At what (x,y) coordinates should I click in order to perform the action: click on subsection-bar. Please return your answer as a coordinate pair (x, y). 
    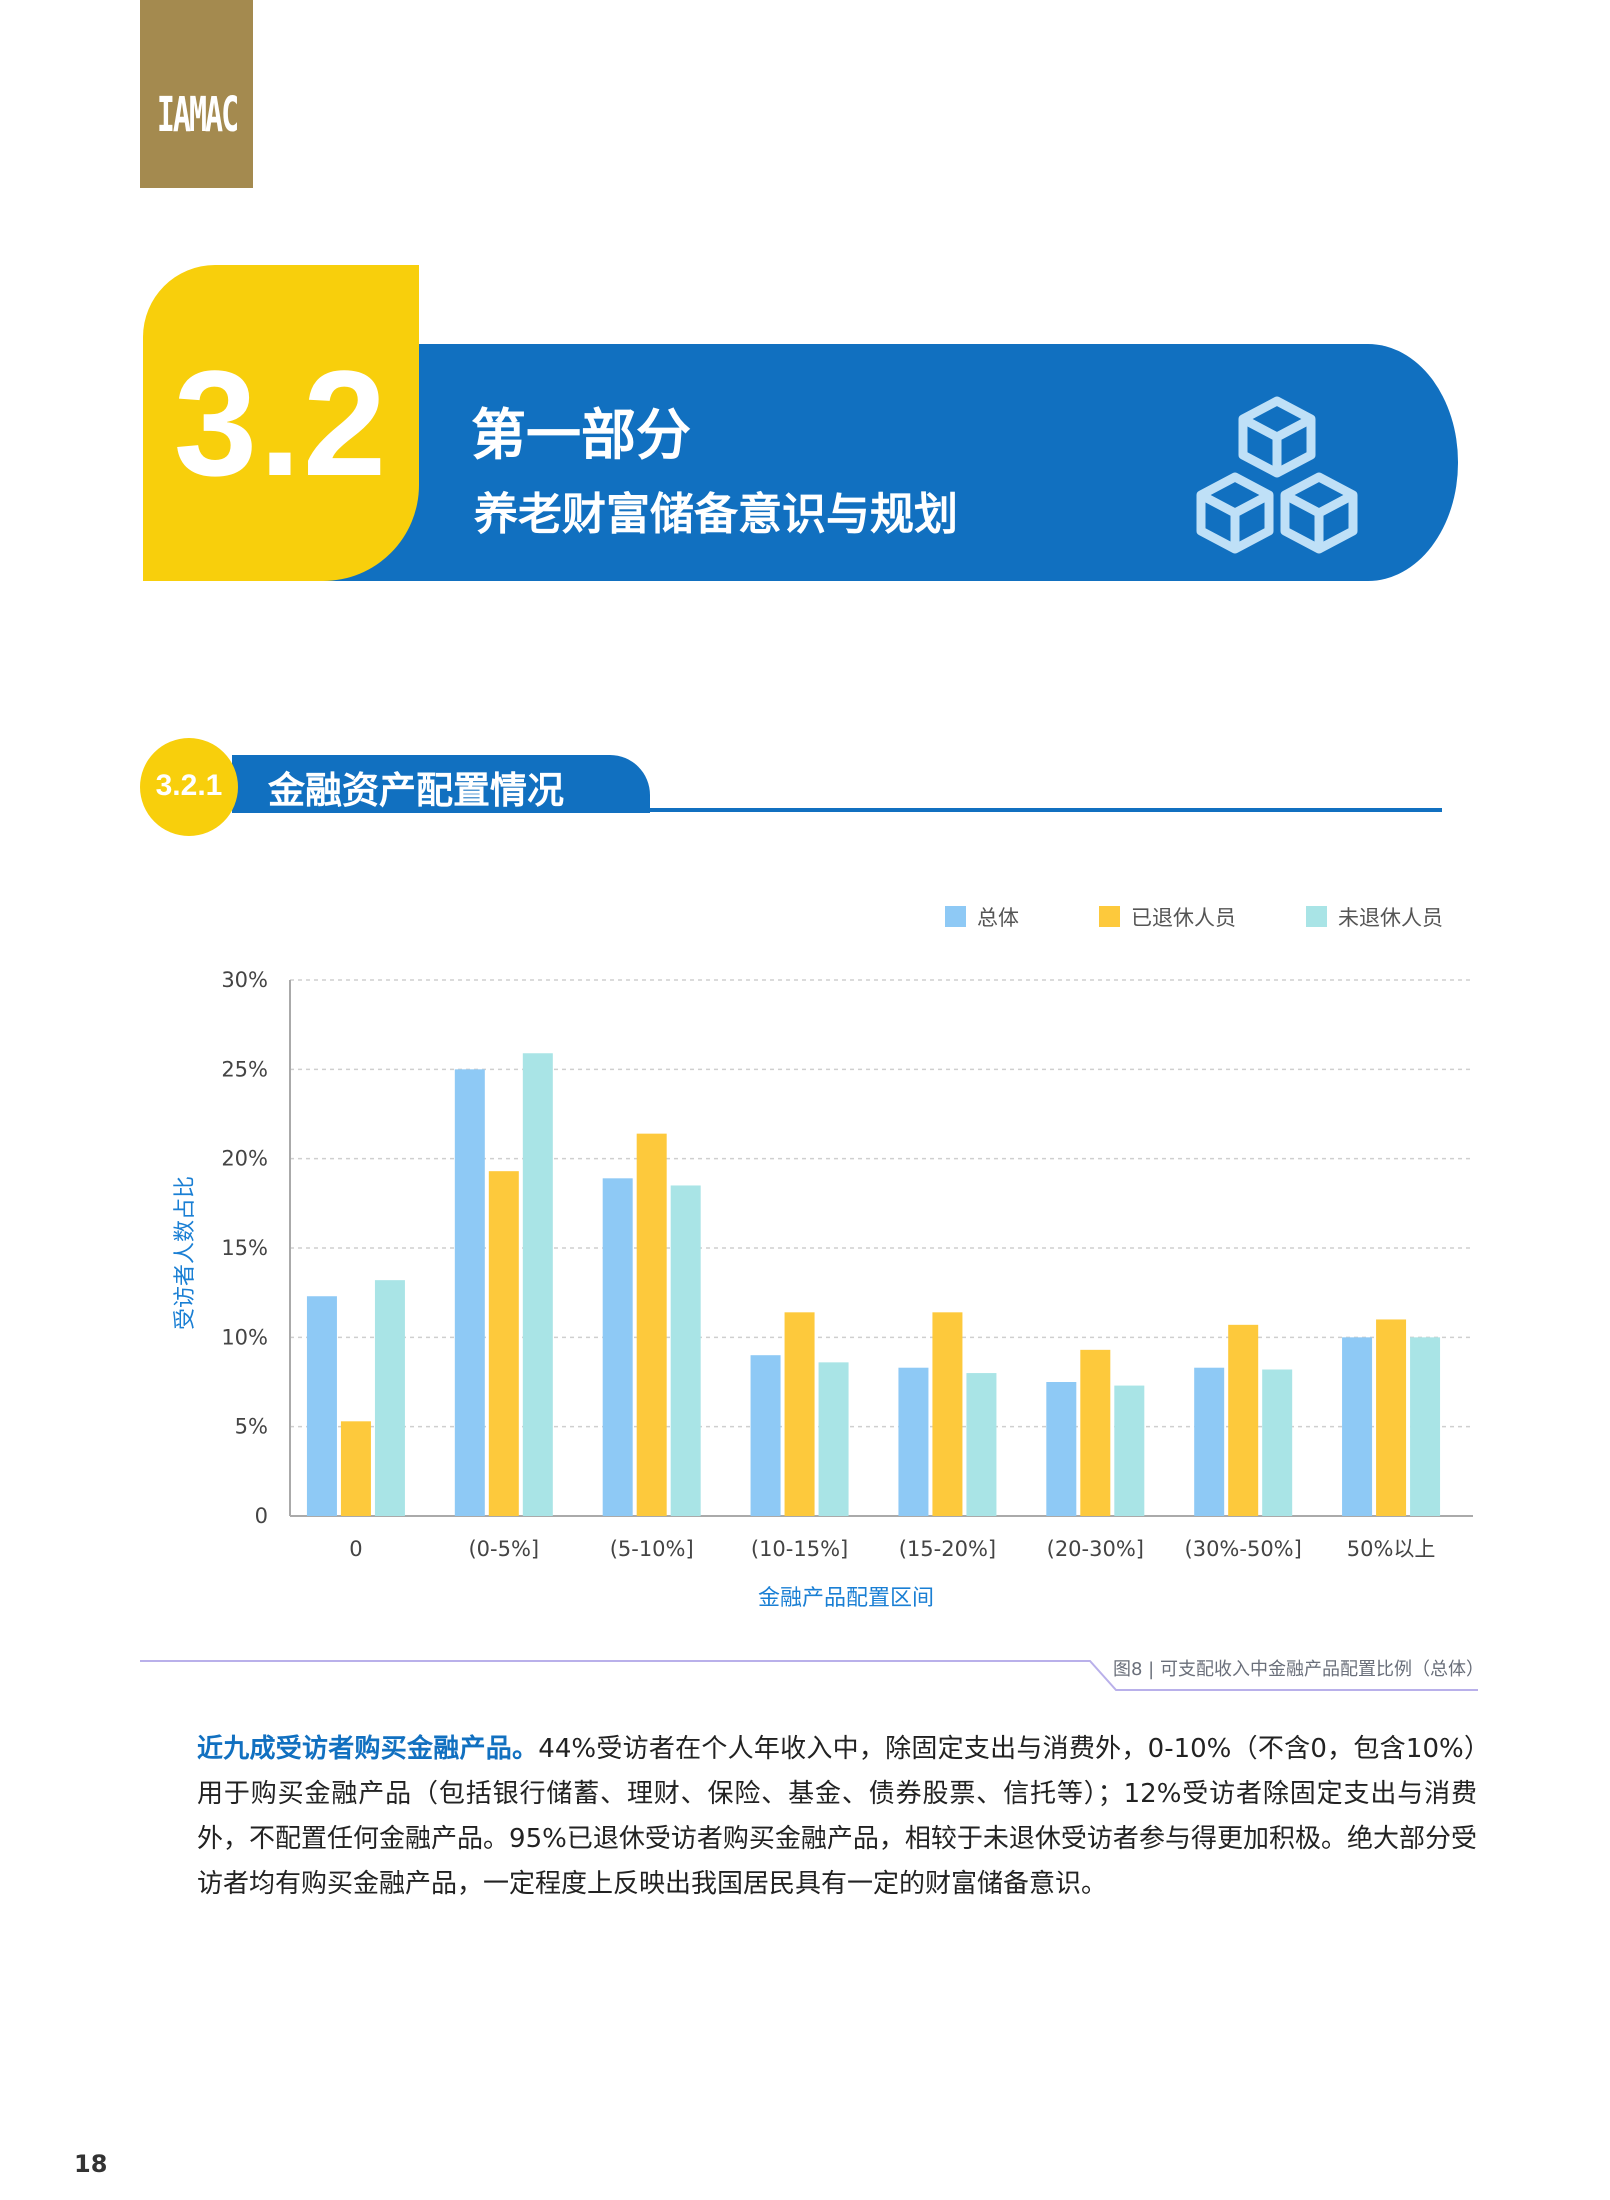
    Looking at the image, I should click on (441, 784).